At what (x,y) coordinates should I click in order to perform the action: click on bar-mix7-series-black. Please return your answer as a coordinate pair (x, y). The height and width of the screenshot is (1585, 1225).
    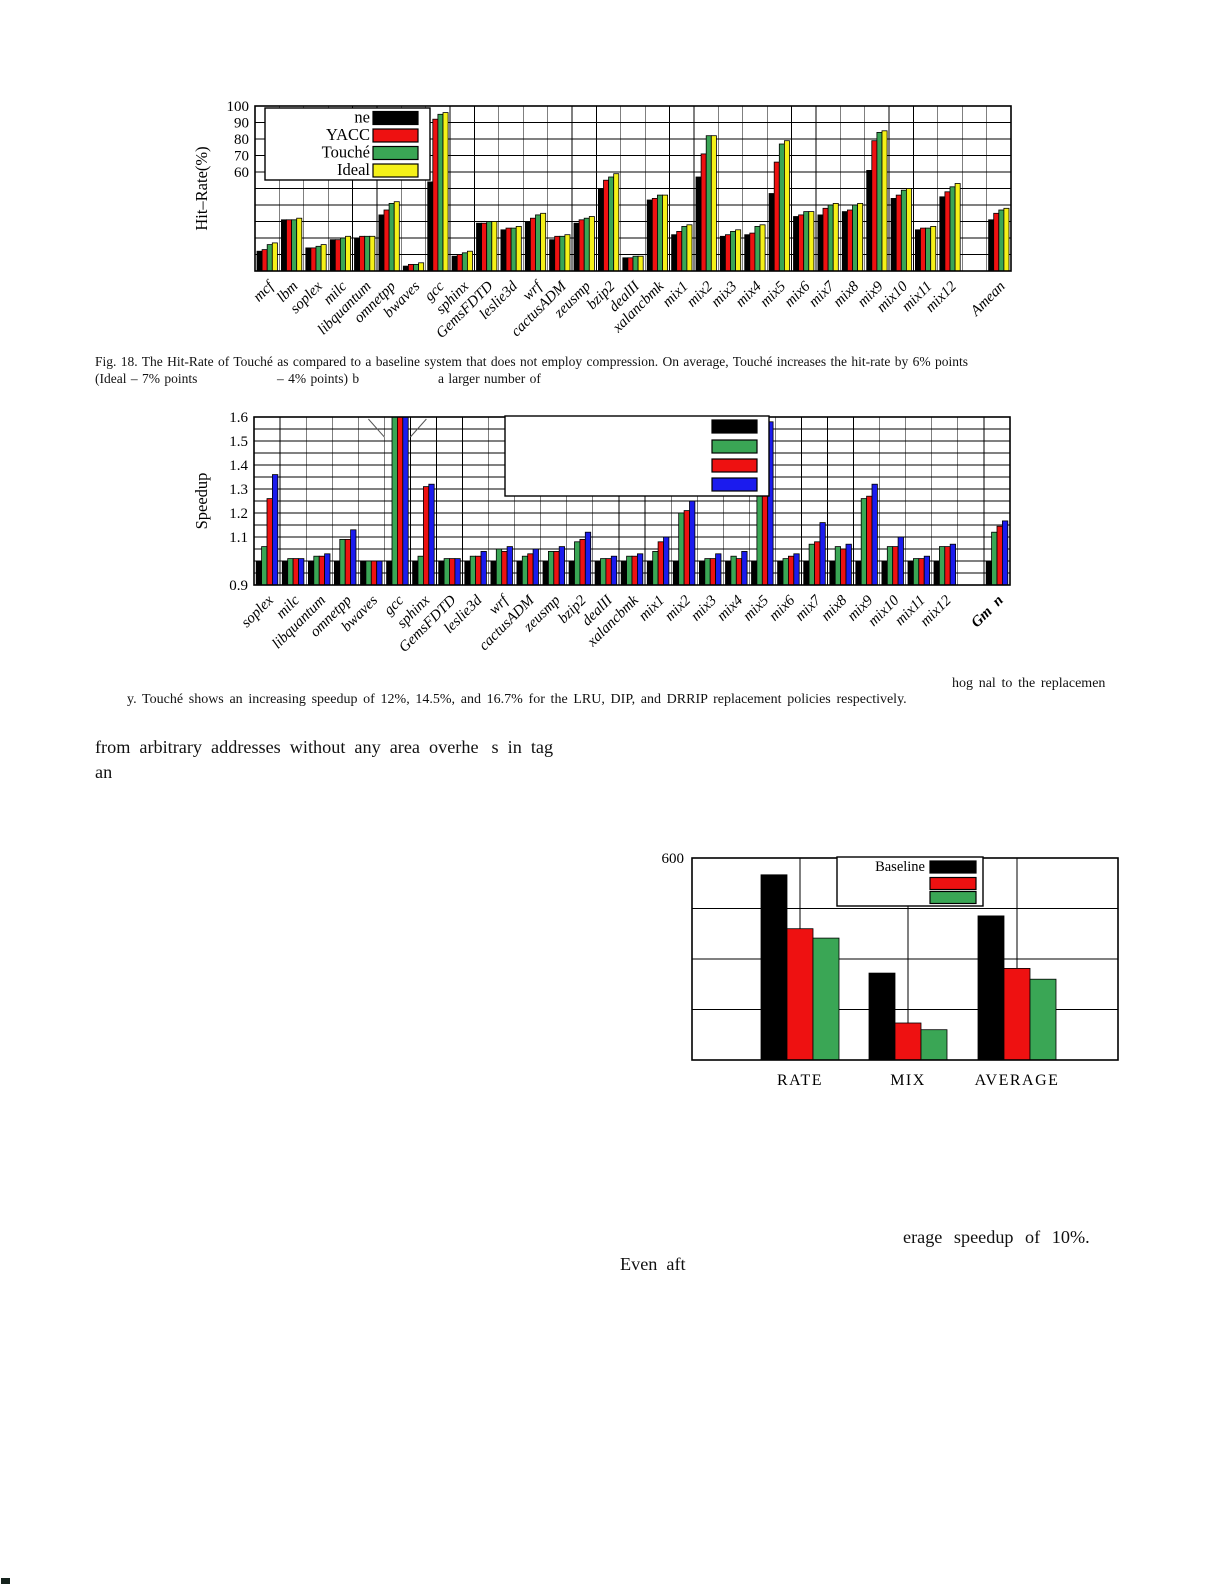
    Looking at the image, I should click on (806, 573).